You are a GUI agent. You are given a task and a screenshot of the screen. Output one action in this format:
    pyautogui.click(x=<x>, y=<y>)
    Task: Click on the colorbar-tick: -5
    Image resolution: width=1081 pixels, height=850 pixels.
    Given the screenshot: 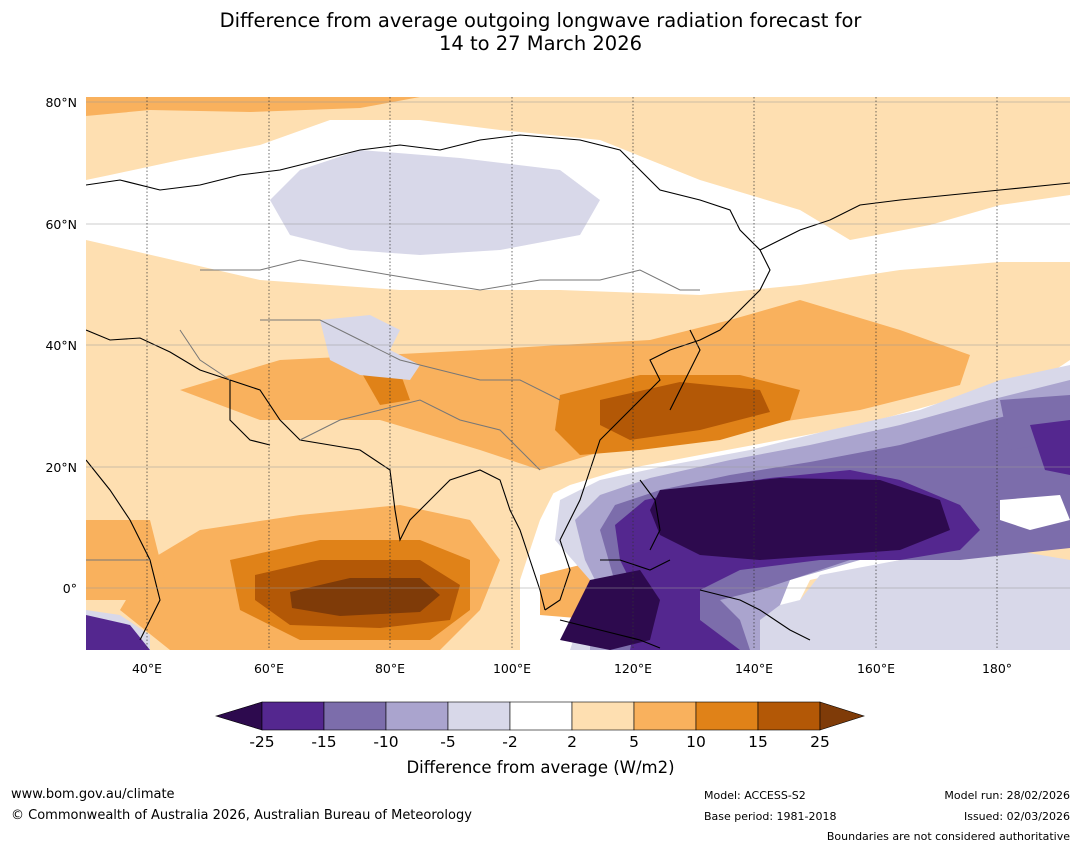 What is the action you would take?
    pyautogui.click(x=448, y=742)
    